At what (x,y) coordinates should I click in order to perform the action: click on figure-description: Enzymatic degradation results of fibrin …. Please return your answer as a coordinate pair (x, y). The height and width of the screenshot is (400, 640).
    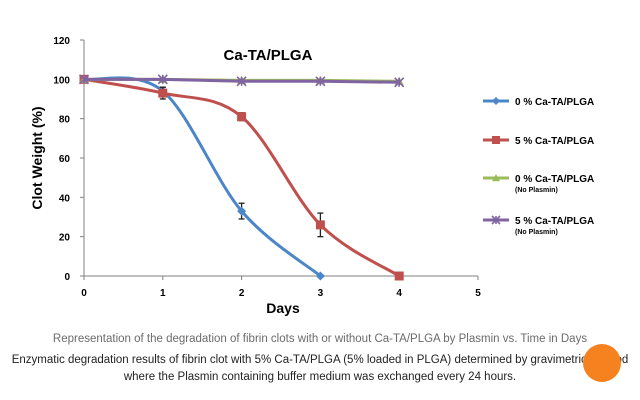
    Looking at the image, I should click on (320, 368).